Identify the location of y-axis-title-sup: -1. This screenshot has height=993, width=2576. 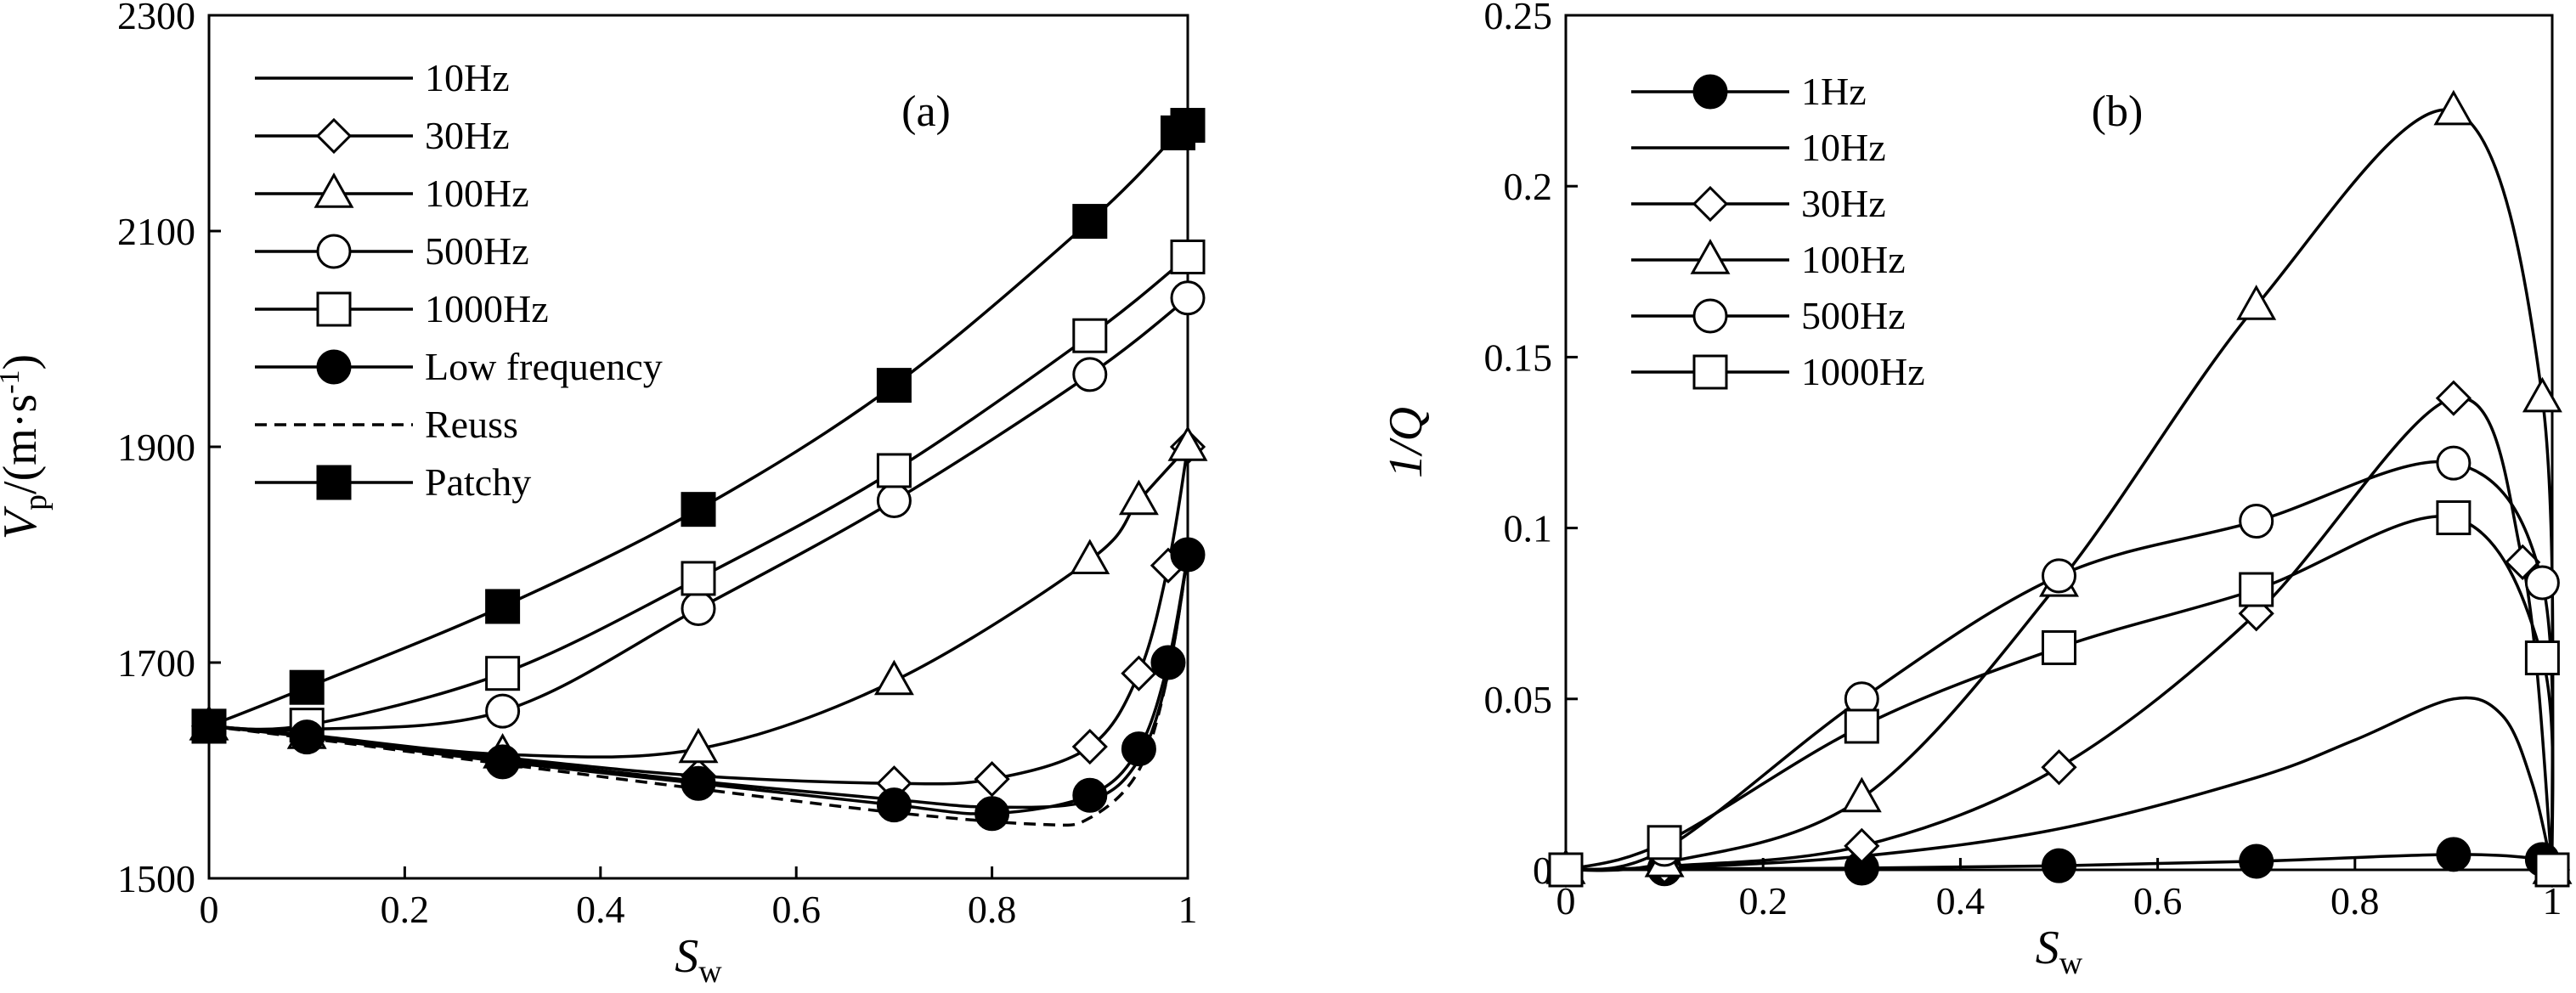
(12, 381).